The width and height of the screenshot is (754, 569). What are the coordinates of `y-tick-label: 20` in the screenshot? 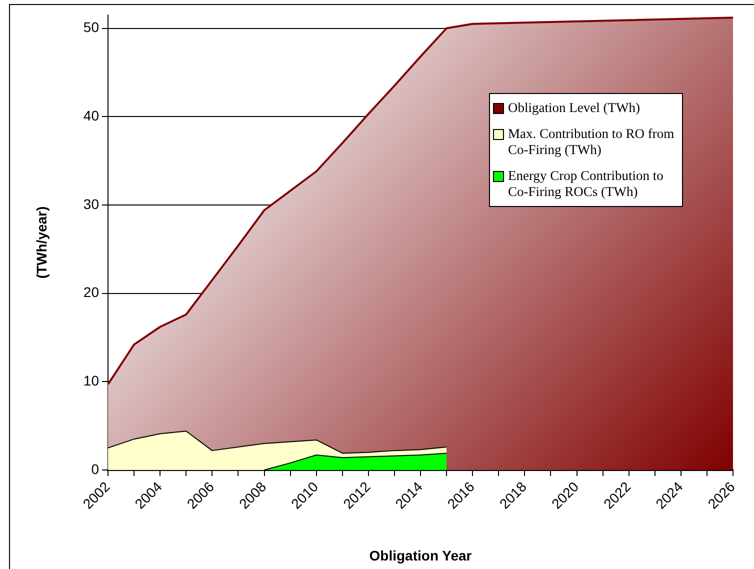 It's located at (91, 292).